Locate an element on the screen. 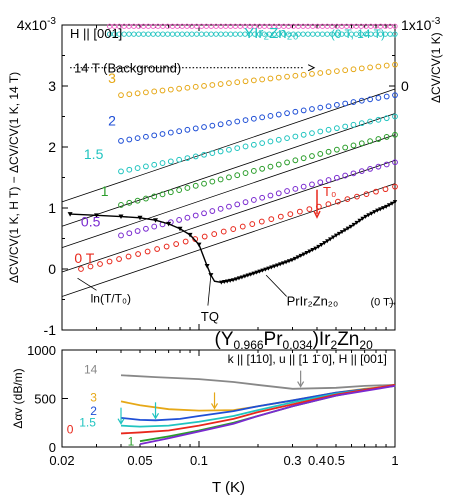  bottom-series-label-1_5: 1.5 is located at coordinates (87, 423).